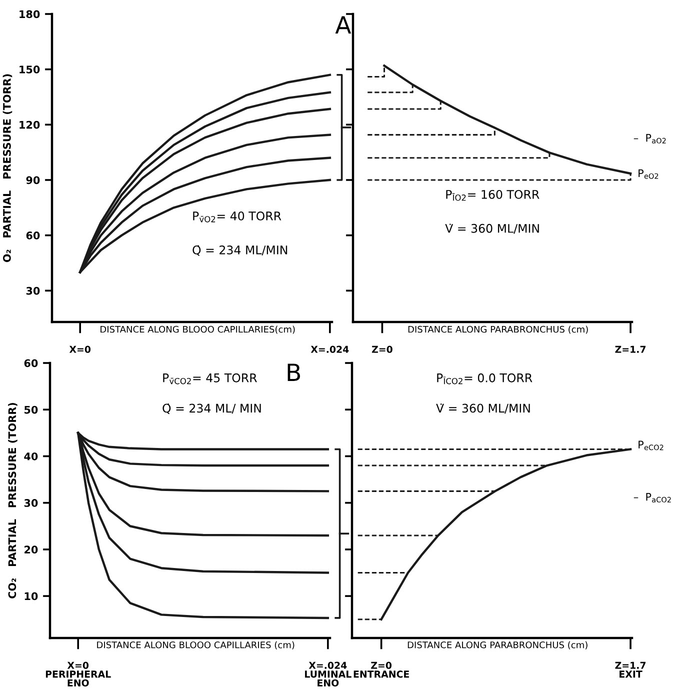 Image resolution: width=685 pixels, height=690 pixels. I want to click on y-tick-label: 10, so click(31, 596).